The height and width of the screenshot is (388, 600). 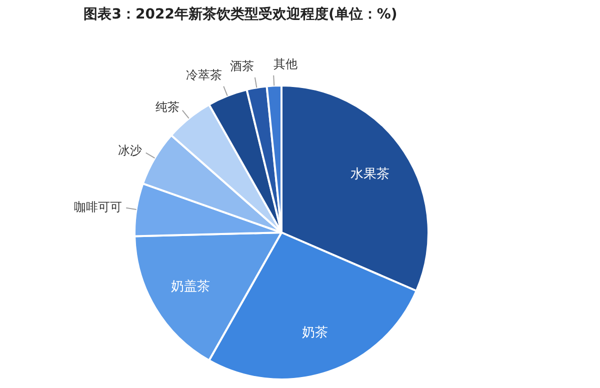 I want to click on chart-title: 图表3：2022年新茶饮类型受欢迎程度(单位：%), so click(x=241, y=14).